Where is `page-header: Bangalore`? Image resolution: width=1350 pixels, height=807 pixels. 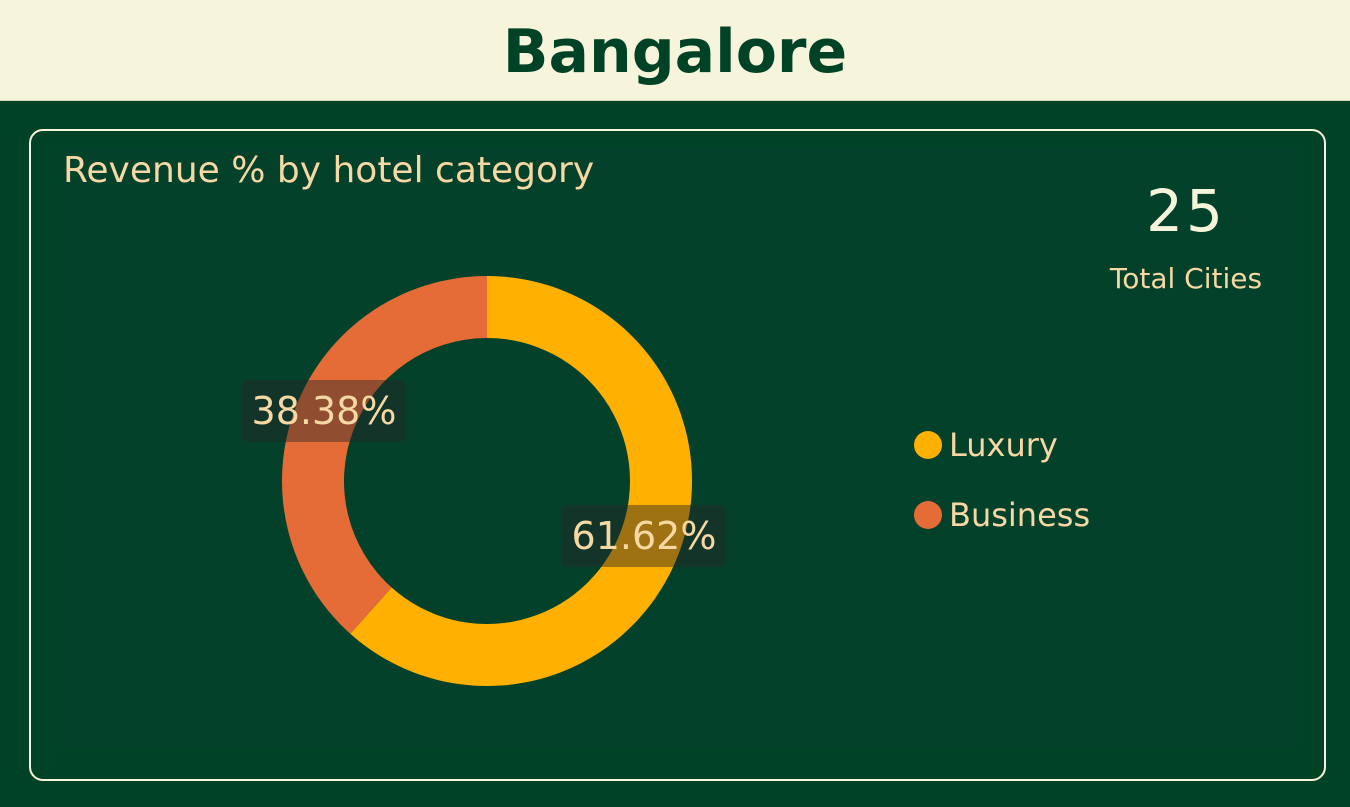
page-header: Bangalore is located at coordinates (675, 50).